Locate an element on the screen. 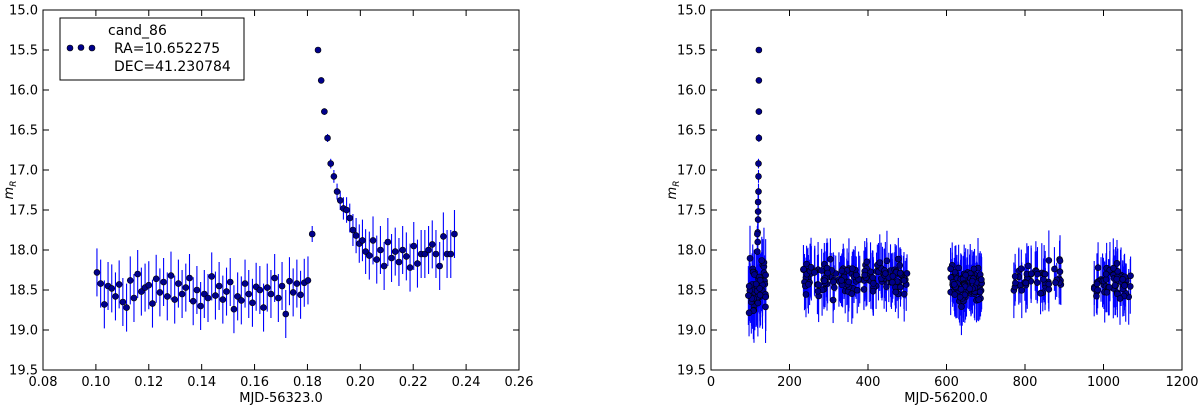 The width and height of the screenshot is (1200, 411). y-tick-label: 18.5 is located at coordinates (691, 291).